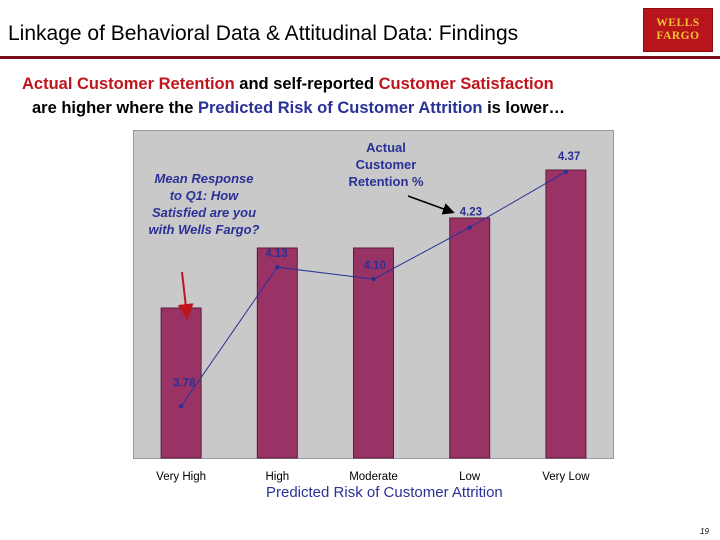 The width and height of the screenshot is (720, 540). What do you see at coordinates (340, 108) in the screenshot?
I see `subtitle-risk: Predicted Risk of Customer Attrition` at bounding box center [340, 108].